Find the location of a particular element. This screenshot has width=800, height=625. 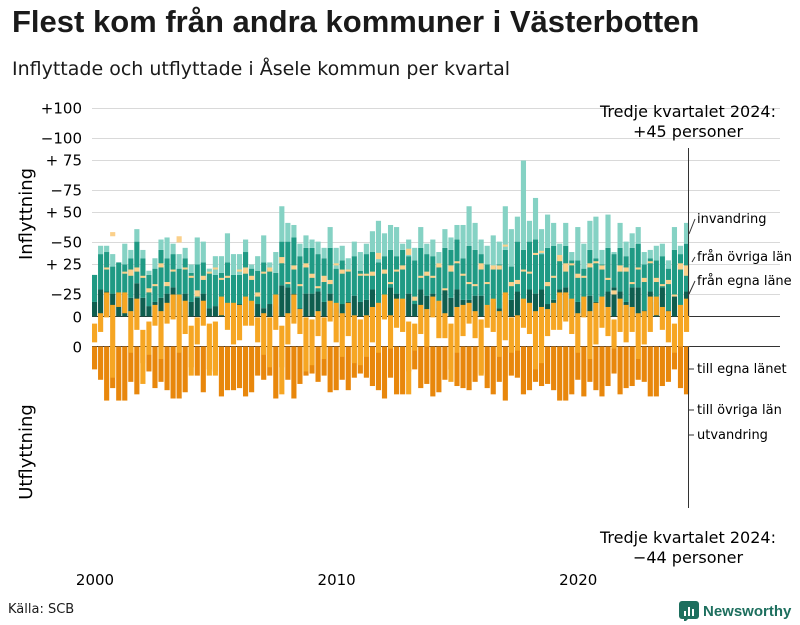

brand-logo: Newsworthy is located at coordinates (735, 611).